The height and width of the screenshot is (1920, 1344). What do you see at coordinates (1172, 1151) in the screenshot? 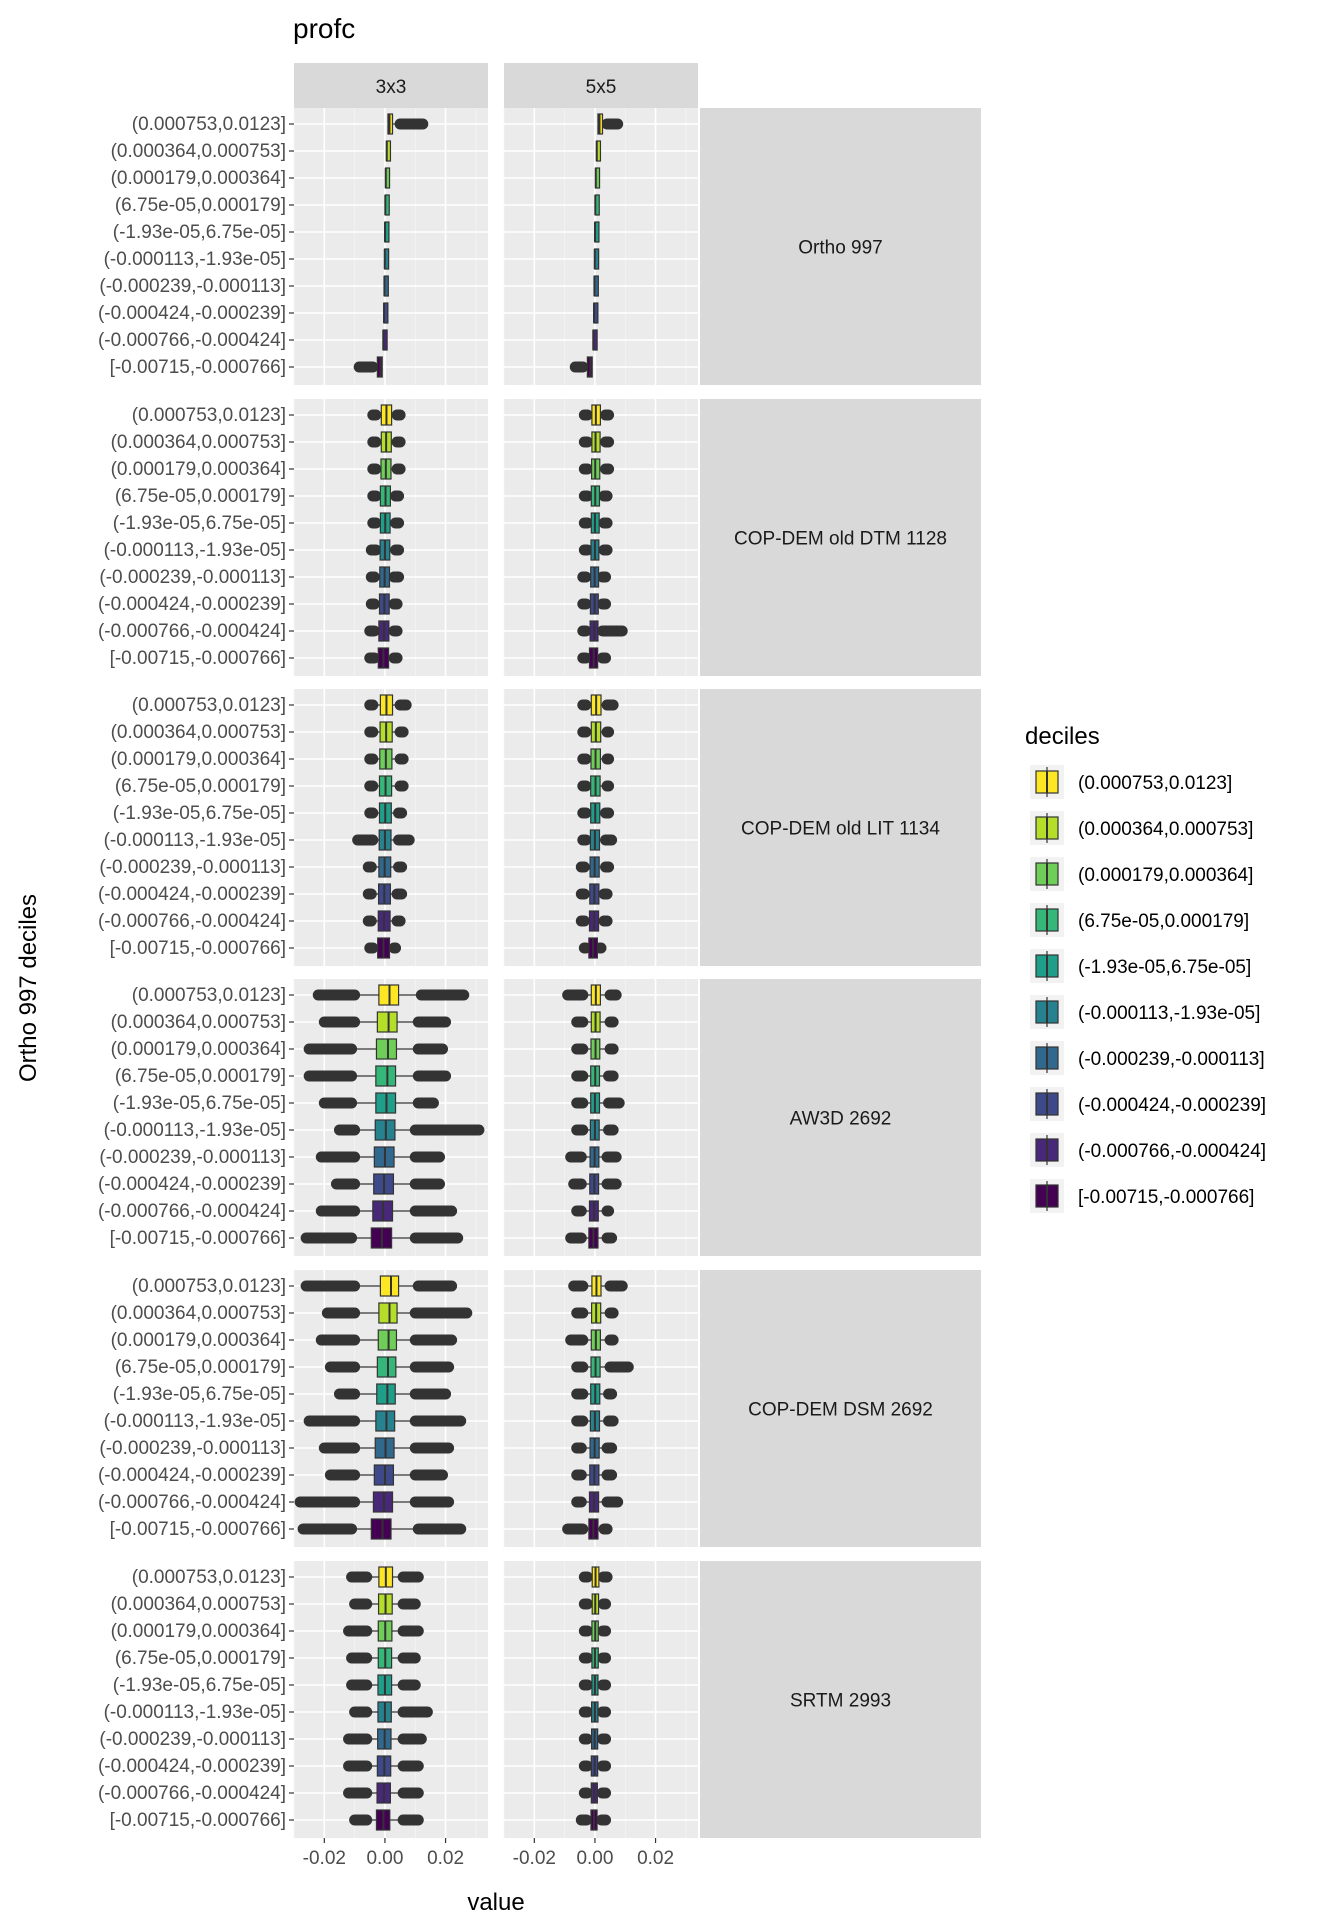
I see `legend-label: (-0.000766,-0.000424]` at bounding box center [1172, 1151].